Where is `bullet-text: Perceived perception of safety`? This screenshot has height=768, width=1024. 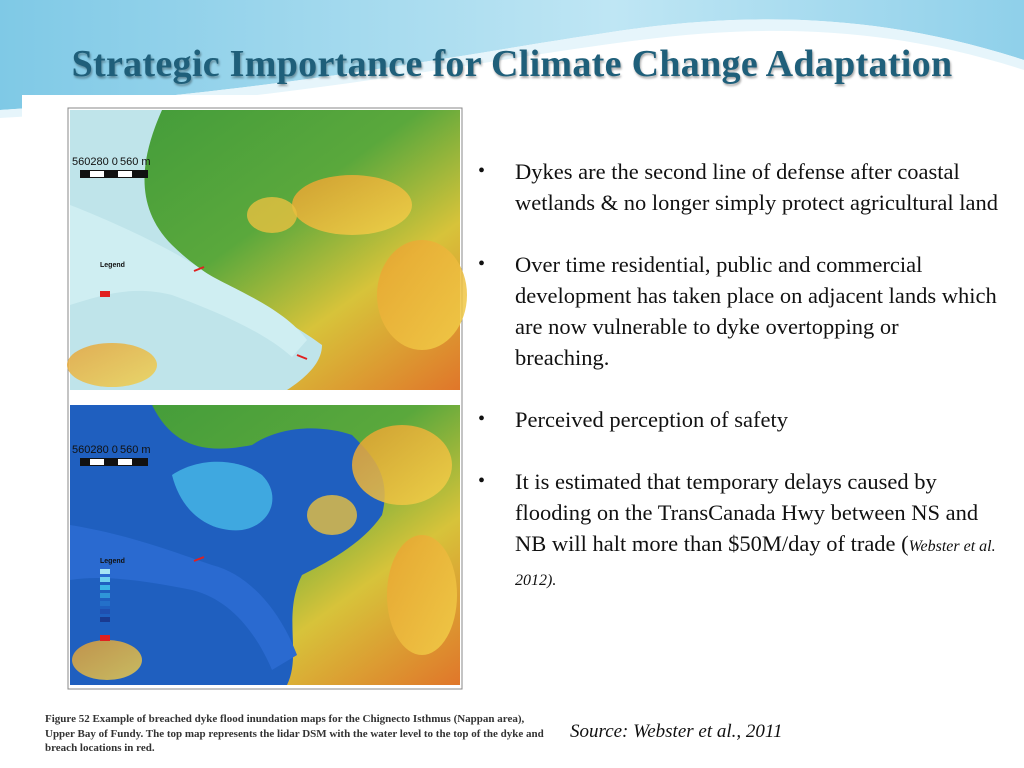
bullet-text: Perceived perception of safety is located at coordinates (651, 419).